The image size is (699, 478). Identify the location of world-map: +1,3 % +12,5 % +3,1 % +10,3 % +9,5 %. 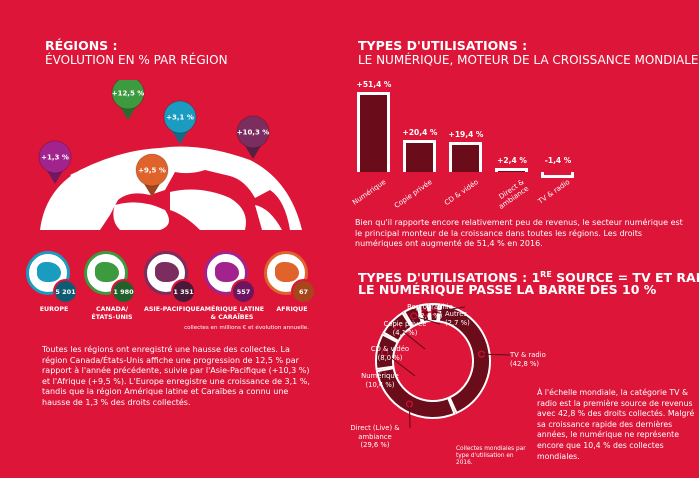
(170, 155).